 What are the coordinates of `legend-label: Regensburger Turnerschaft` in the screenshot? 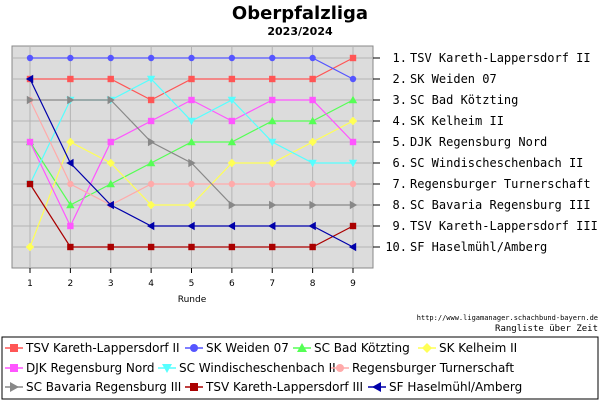 It's located at (433, 368).